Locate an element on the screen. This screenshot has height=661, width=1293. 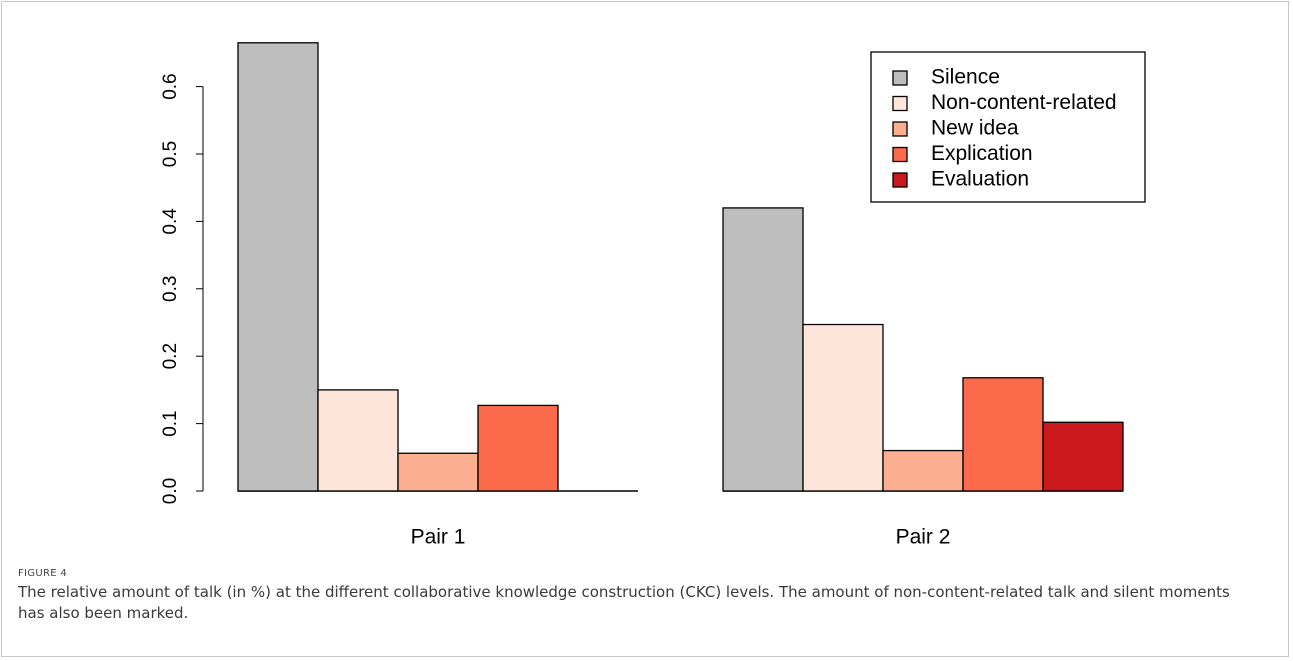
y-tick-label: 0.4 is located at coordinates (170, 221).